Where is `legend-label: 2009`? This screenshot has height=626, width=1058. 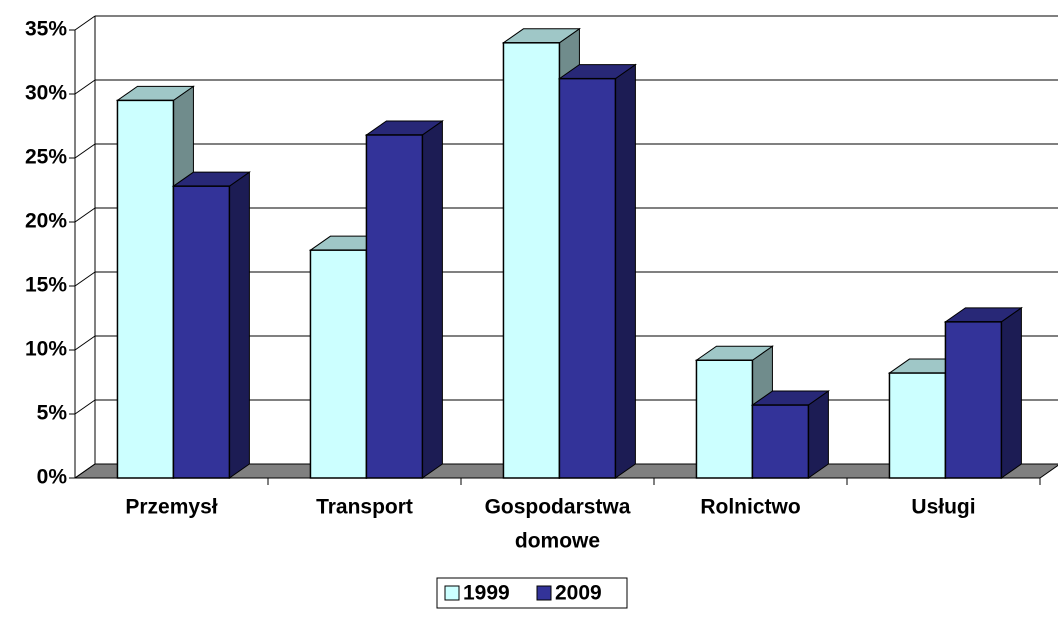 legend-label: 2009 is located at coordinates (578, 593).